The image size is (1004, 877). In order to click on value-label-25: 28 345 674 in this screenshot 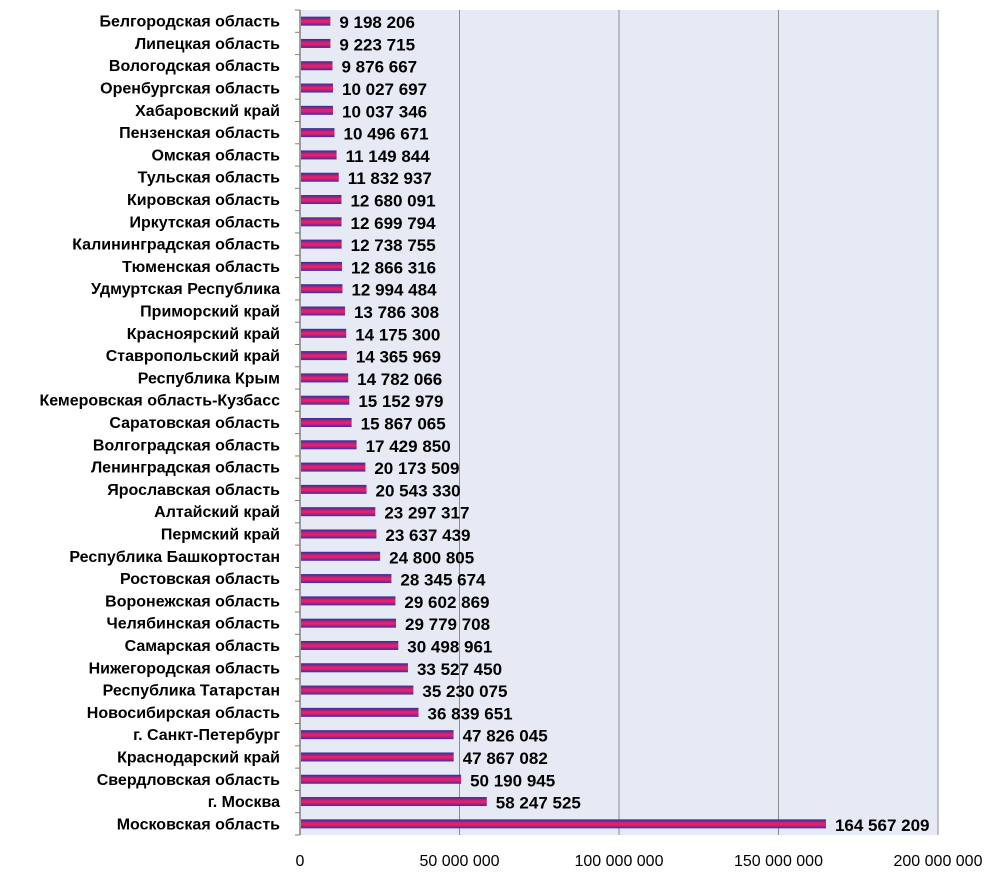, I will do `click(443, 580)`.